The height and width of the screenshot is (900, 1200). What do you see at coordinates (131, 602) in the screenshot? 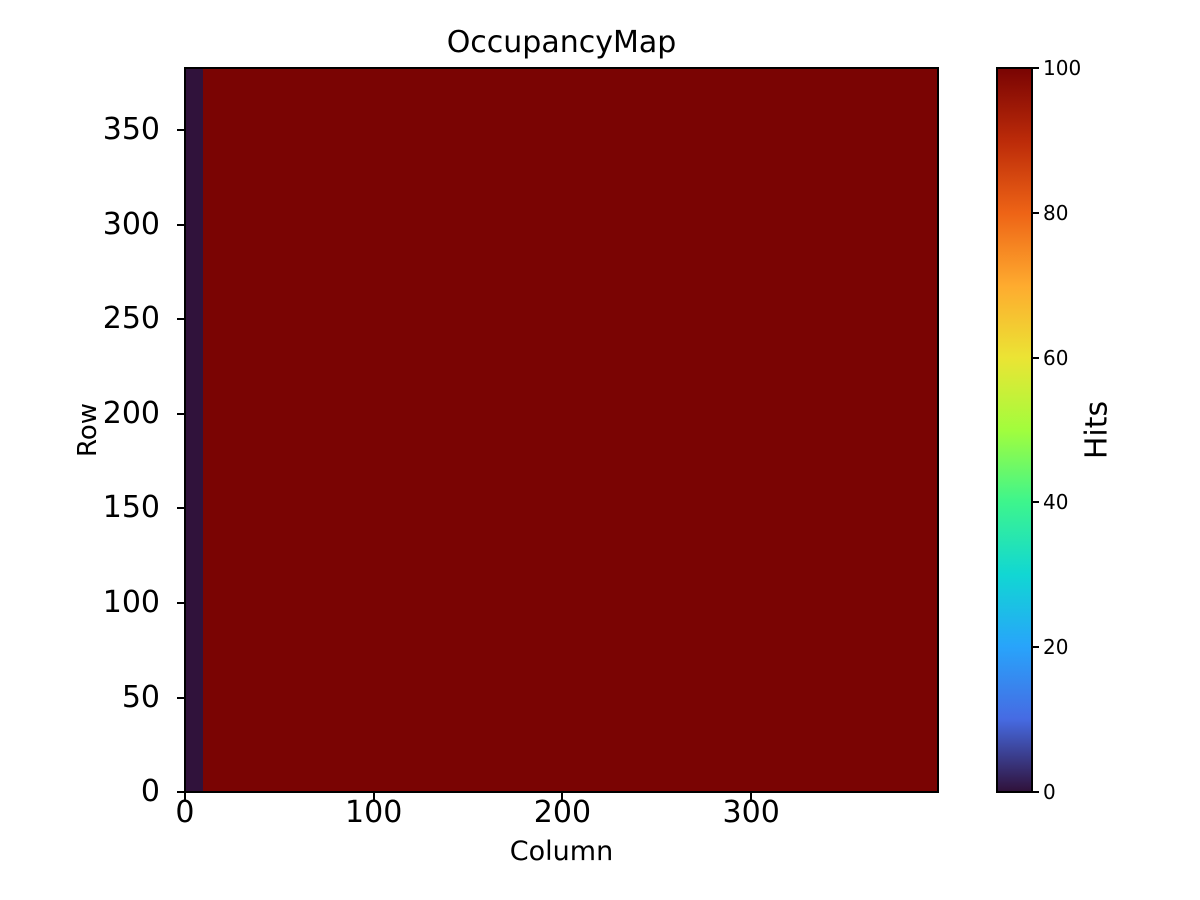
I see `y-tick-label: 100` at bounding box center [131, 602].